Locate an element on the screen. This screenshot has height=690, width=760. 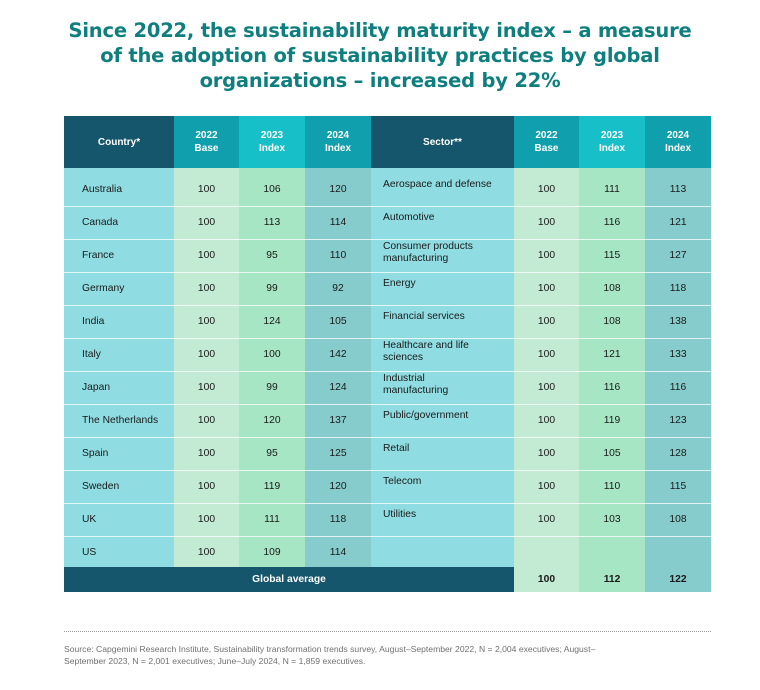
sector-value: 110 is located at coordinates (612, 486).